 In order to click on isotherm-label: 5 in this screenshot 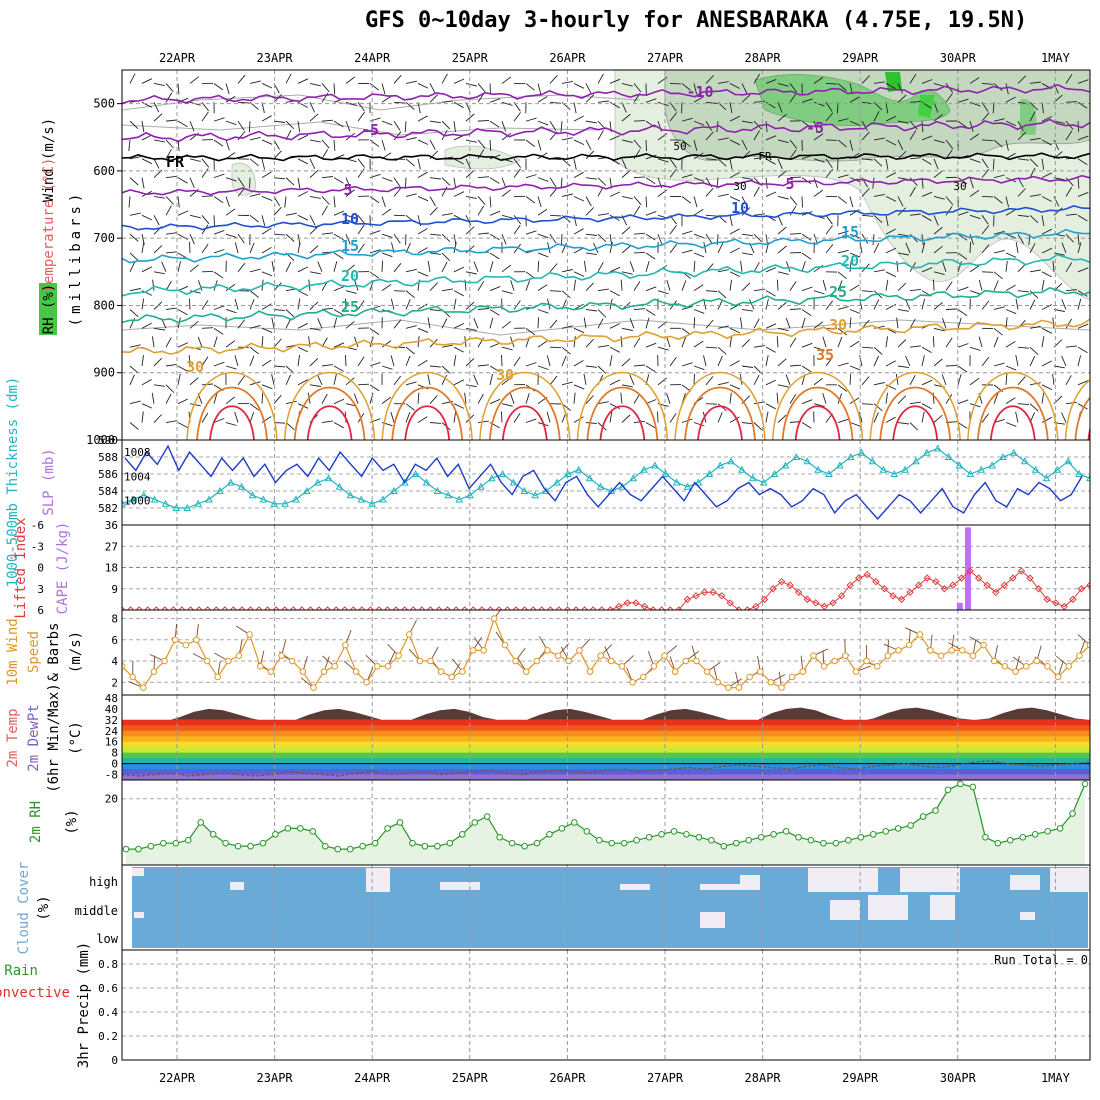, I will do `click(789, 184)`.